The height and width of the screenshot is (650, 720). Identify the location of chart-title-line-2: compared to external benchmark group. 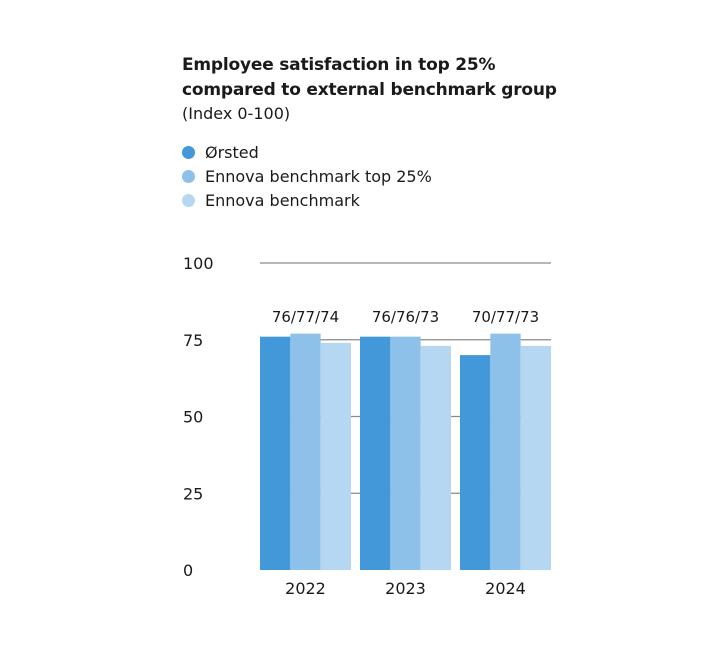
(369, 90).